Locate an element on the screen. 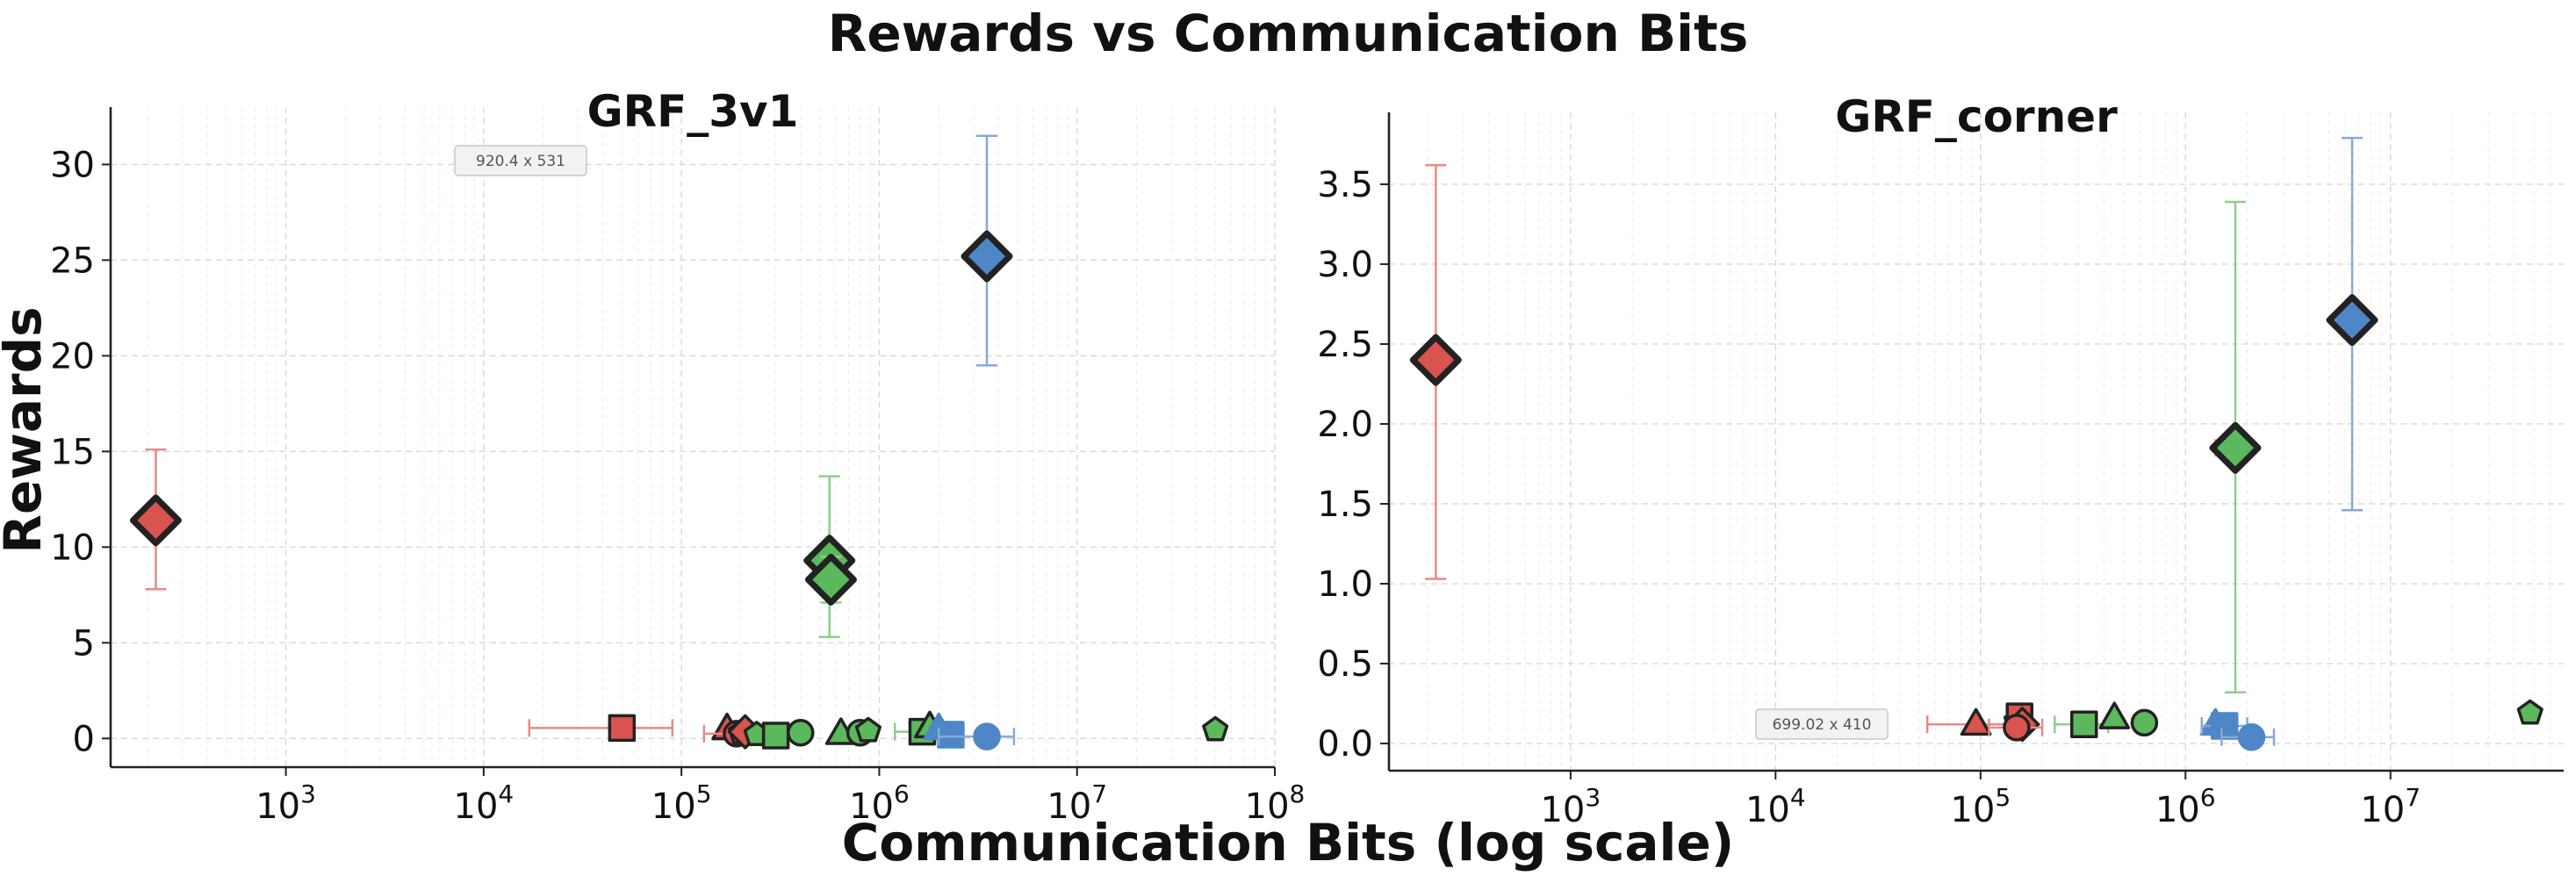 Image resolution: width=2576 pixels, height=876 pixels. data-point-red-square is located at coordinates (601, 728).